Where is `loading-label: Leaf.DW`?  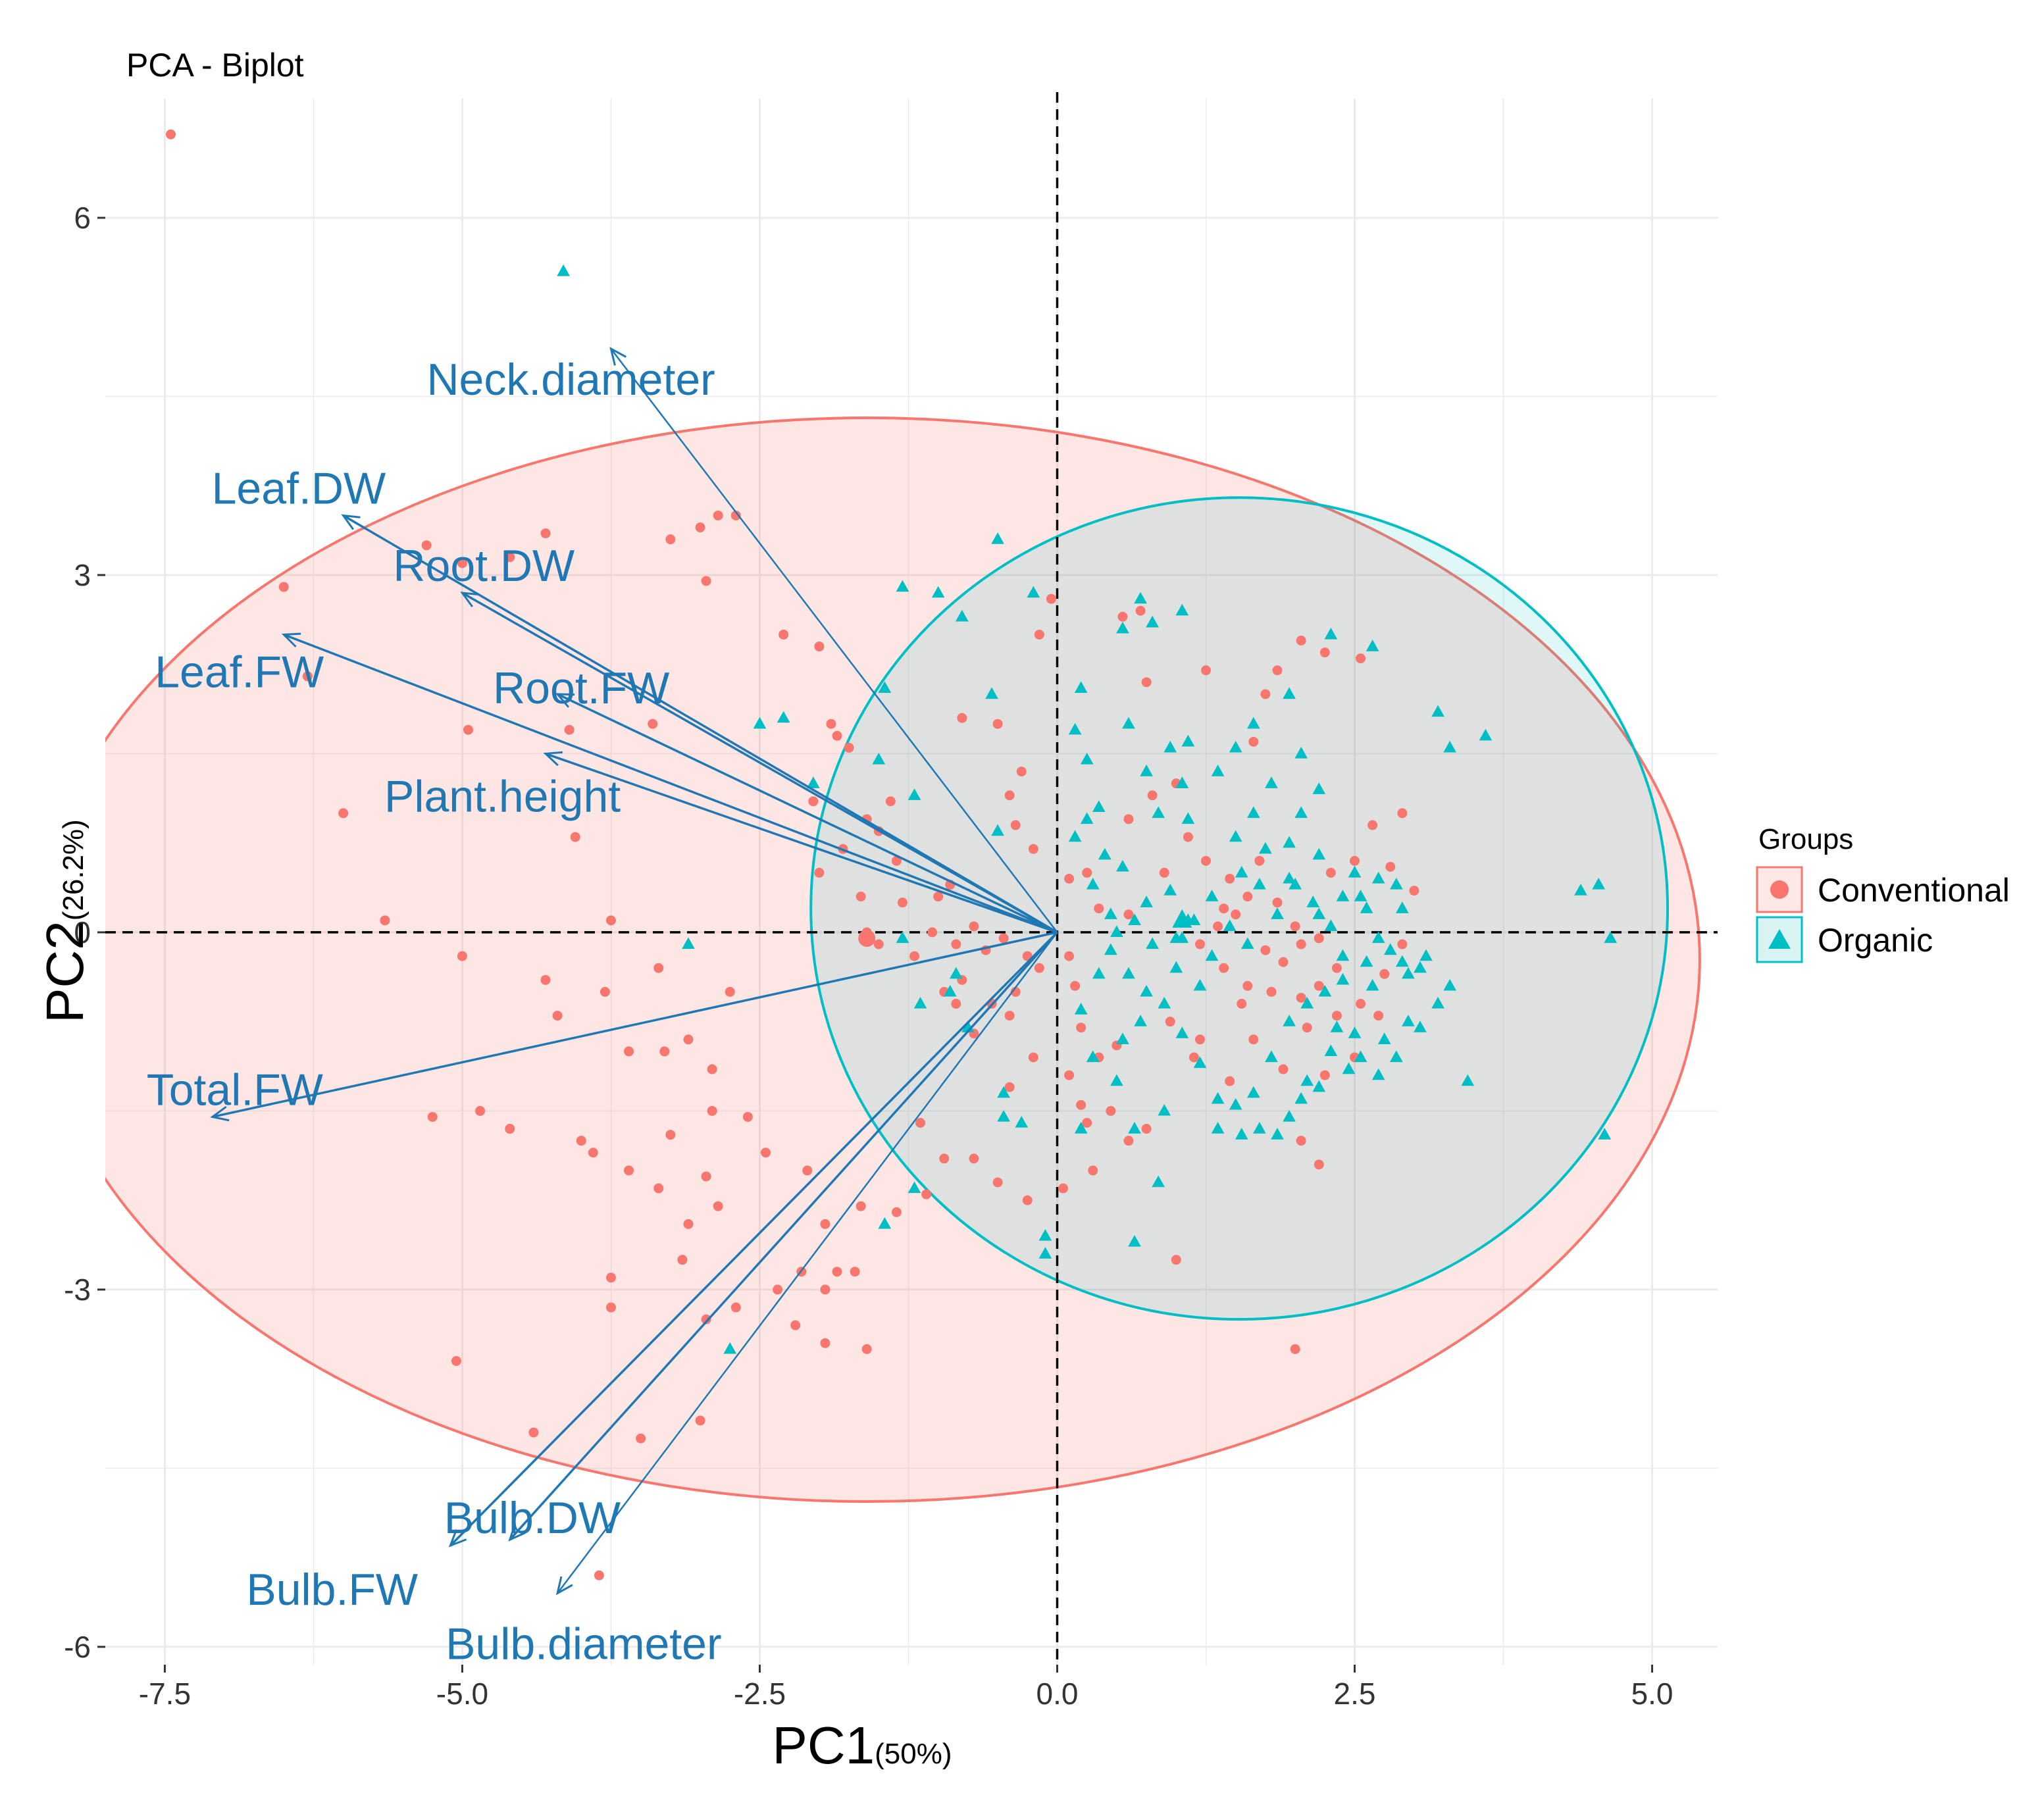
loading-label: Leaf.DW is located at coordinates (299, 488).